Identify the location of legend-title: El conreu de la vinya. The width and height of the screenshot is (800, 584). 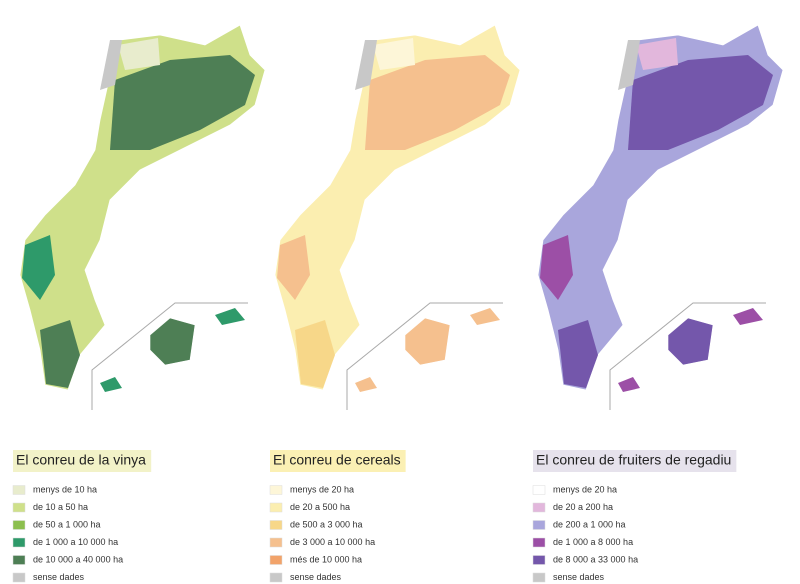
(81, 460).